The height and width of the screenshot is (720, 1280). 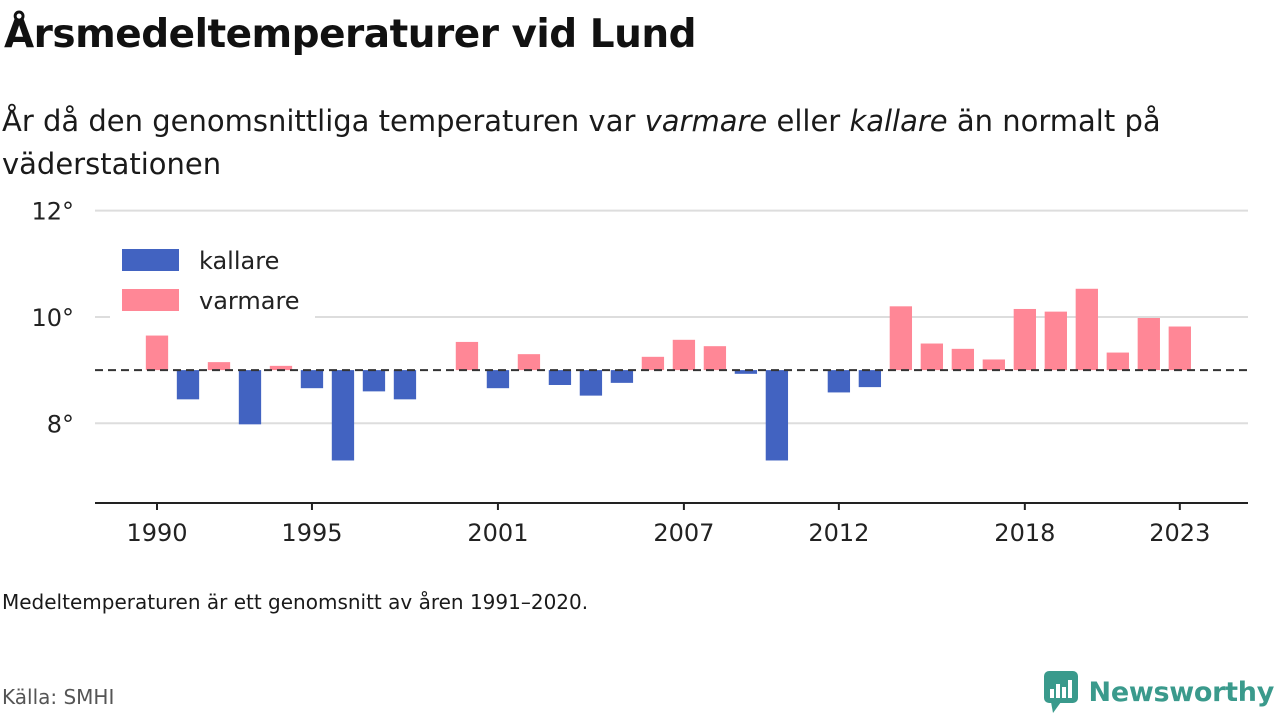 I want to click on x-tick-label: 1995, so click(x=311, y=533).